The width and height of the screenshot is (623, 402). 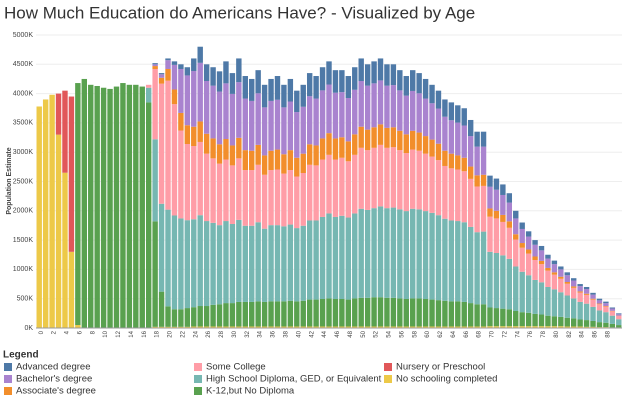 I want to click on x-tick-label: 82, so click(x=570, y=333).